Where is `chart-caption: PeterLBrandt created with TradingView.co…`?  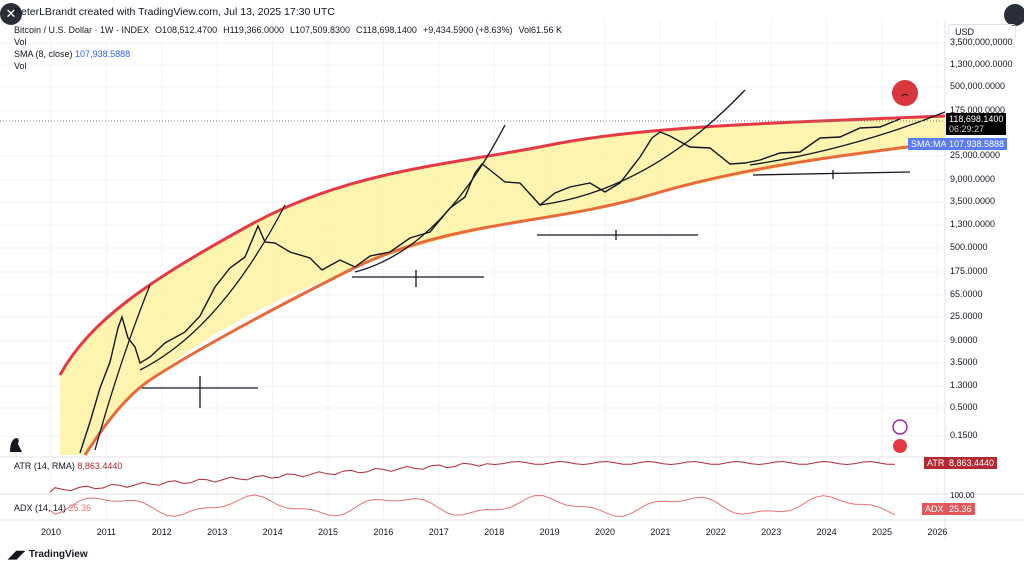
chart-caption: PeterLBrandt created with TradingView.co… is located at coordinates (174, 12).